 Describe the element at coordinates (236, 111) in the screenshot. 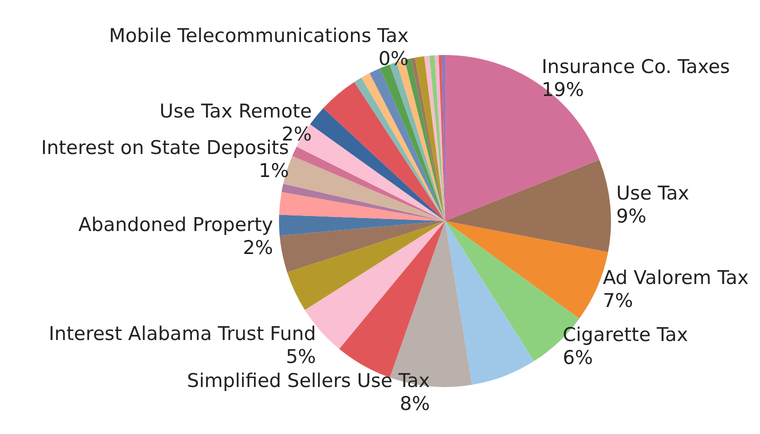

I see `slice-label: Use Tax Remote` at that location.